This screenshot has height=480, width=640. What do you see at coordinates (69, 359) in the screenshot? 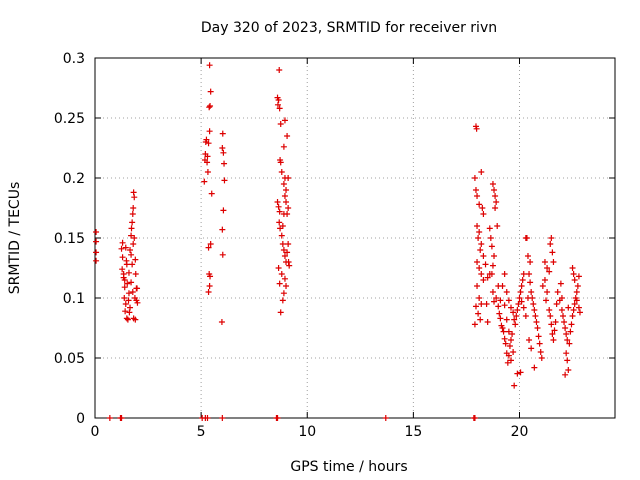
I see `y-tick-label: 0.05` at bounding box center [69, 359].